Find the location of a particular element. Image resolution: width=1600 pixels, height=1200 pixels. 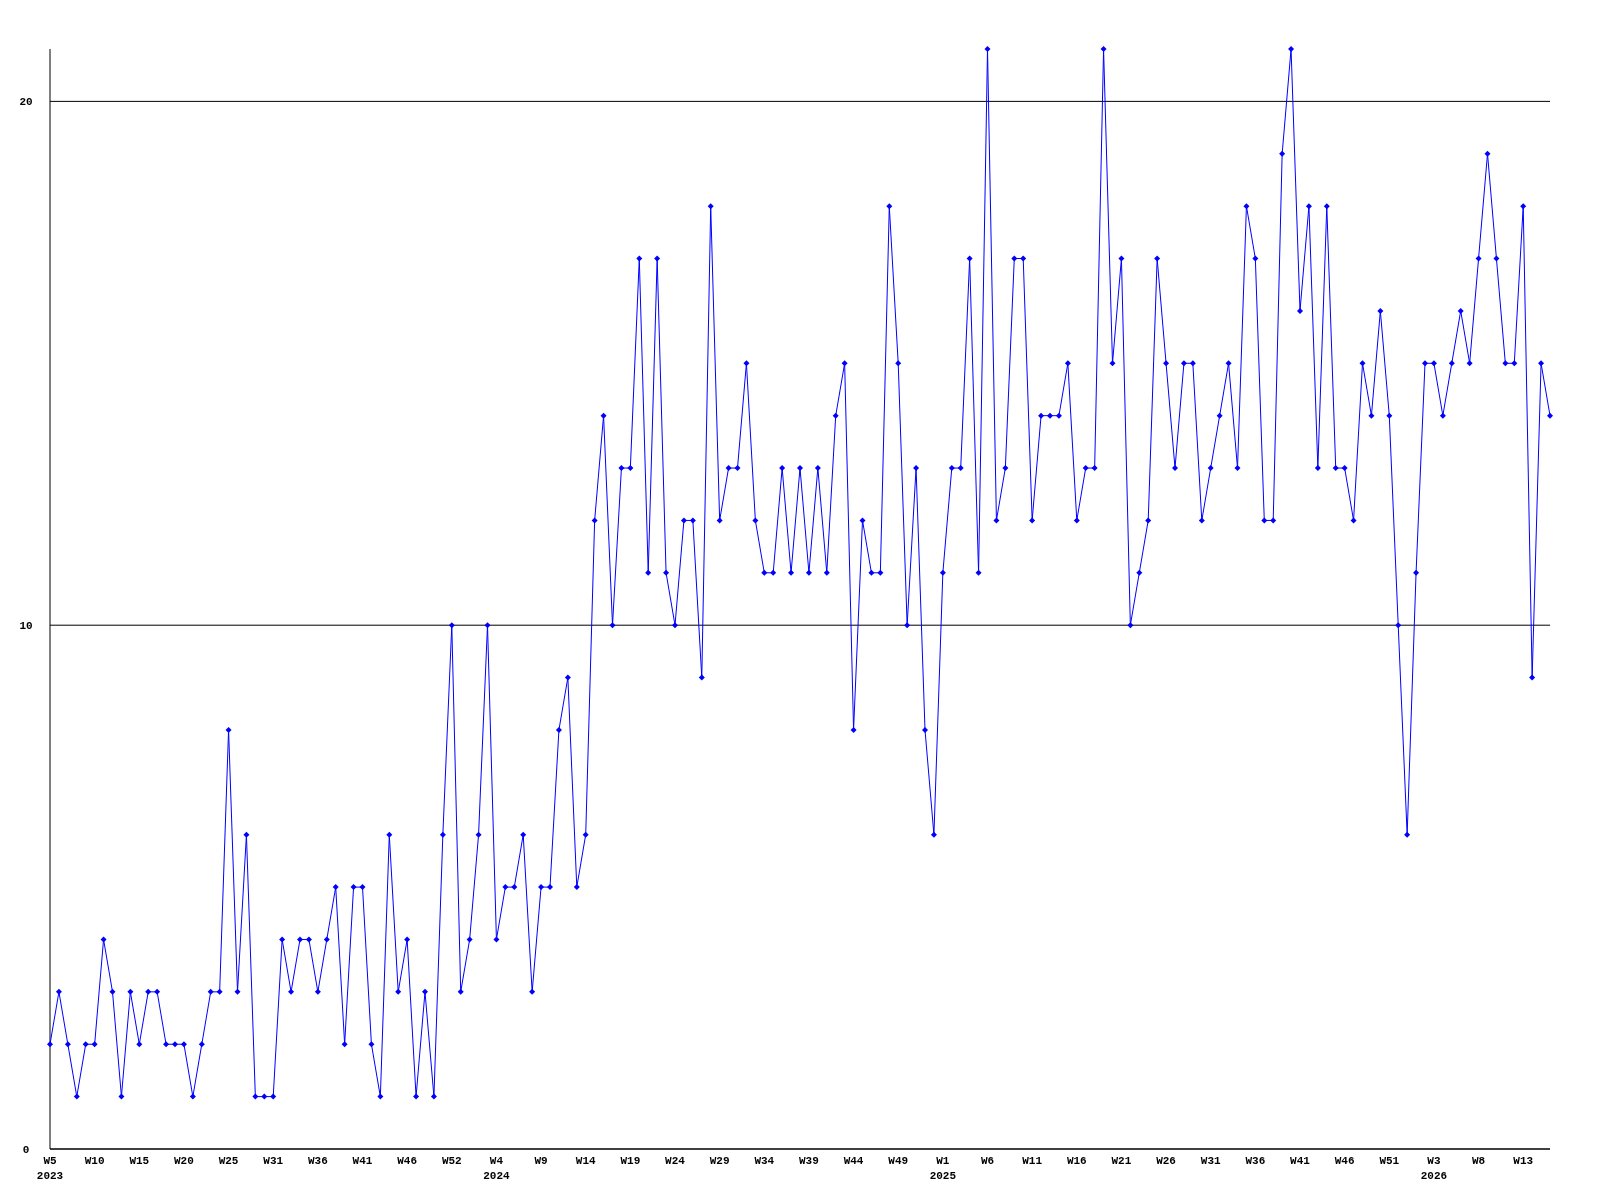

x-tick-label: W4 2024 is located at coordinates (497, 1168).